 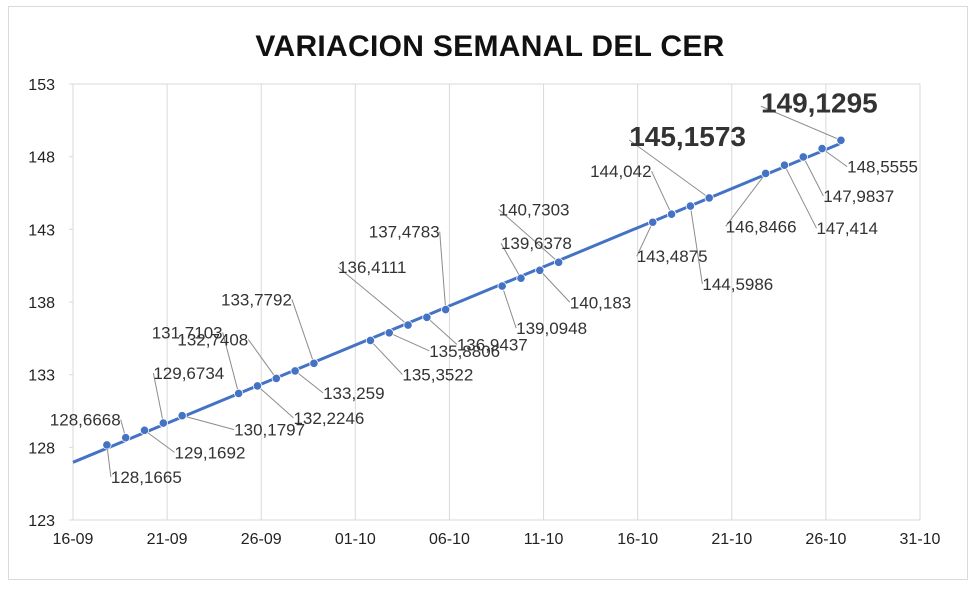 What do you see at coordinates (269, 430) in the screenshot?
I see `data-label: 130,1797` at bounding box center [269, 430].